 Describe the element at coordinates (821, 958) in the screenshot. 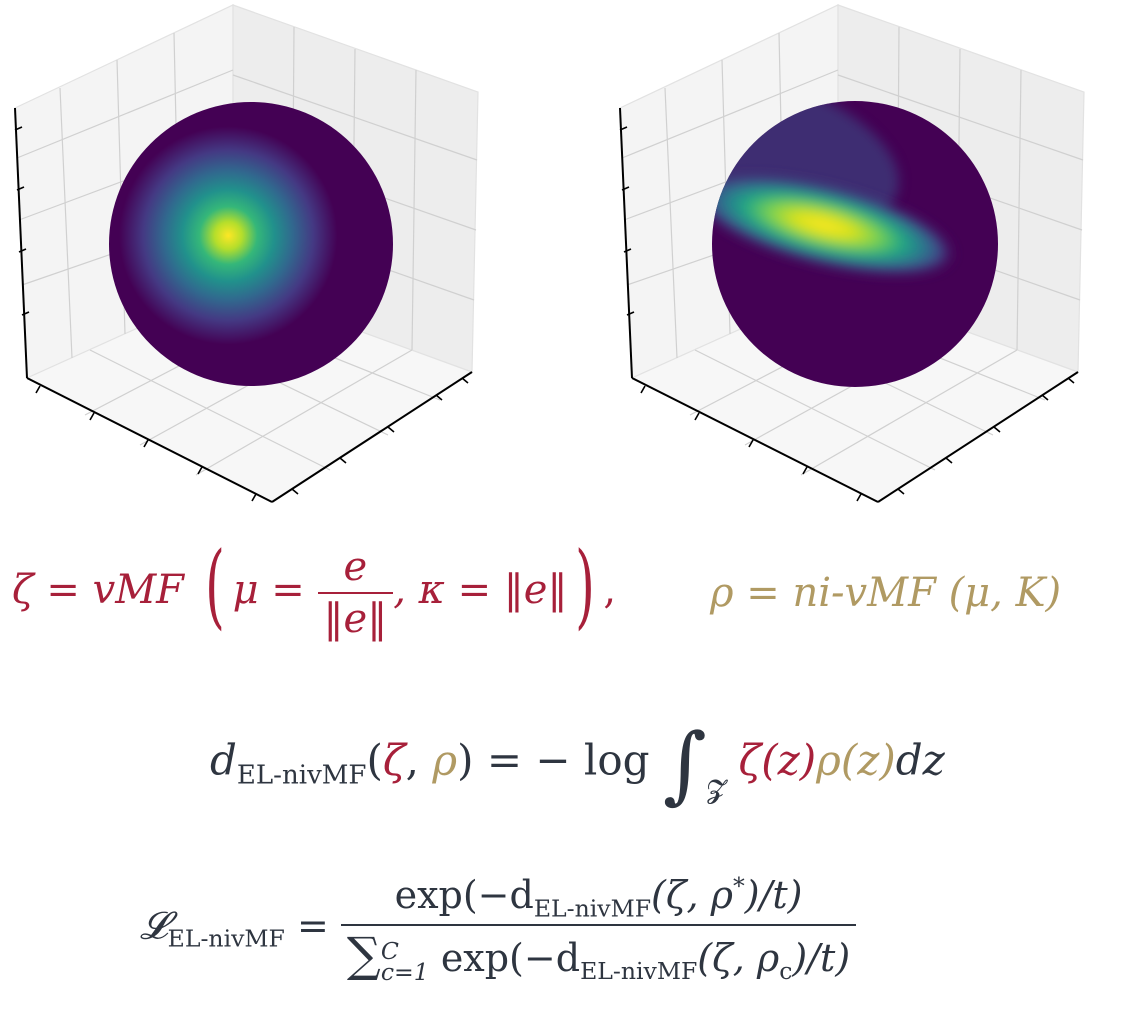

I see `loss-den-end: )/t)` at that location.